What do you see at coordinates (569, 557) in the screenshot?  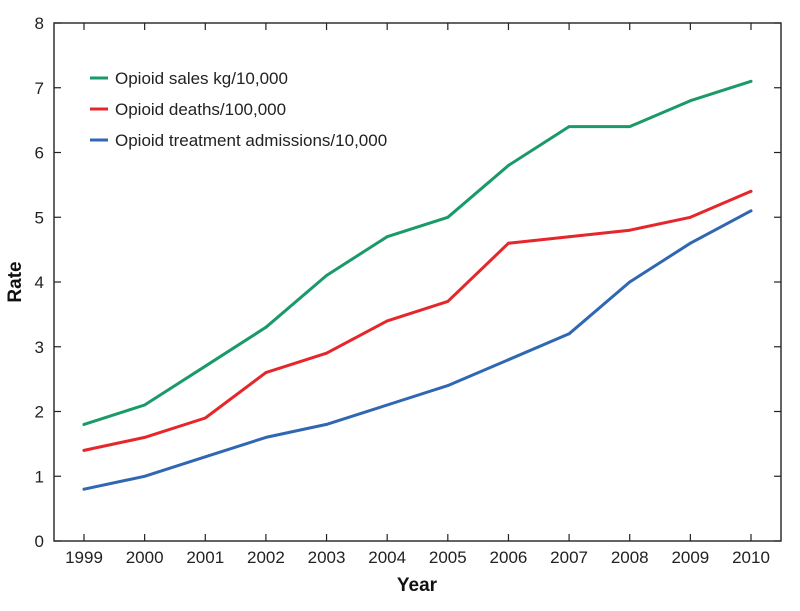 I see `x-tick-label: 2007` at bounding box center [569, 557].